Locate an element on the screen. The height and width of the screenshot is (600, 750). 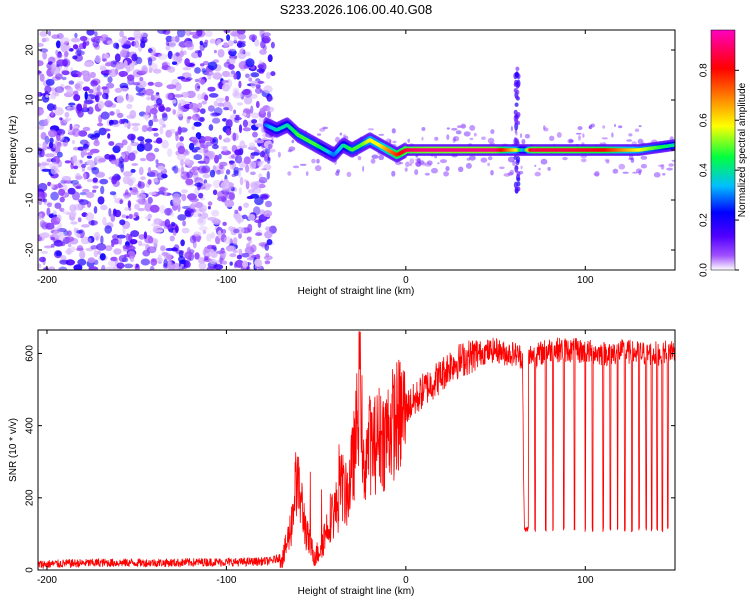
snr-y-label: SNR (10 * v/v) is located at coordinates (13, 450).